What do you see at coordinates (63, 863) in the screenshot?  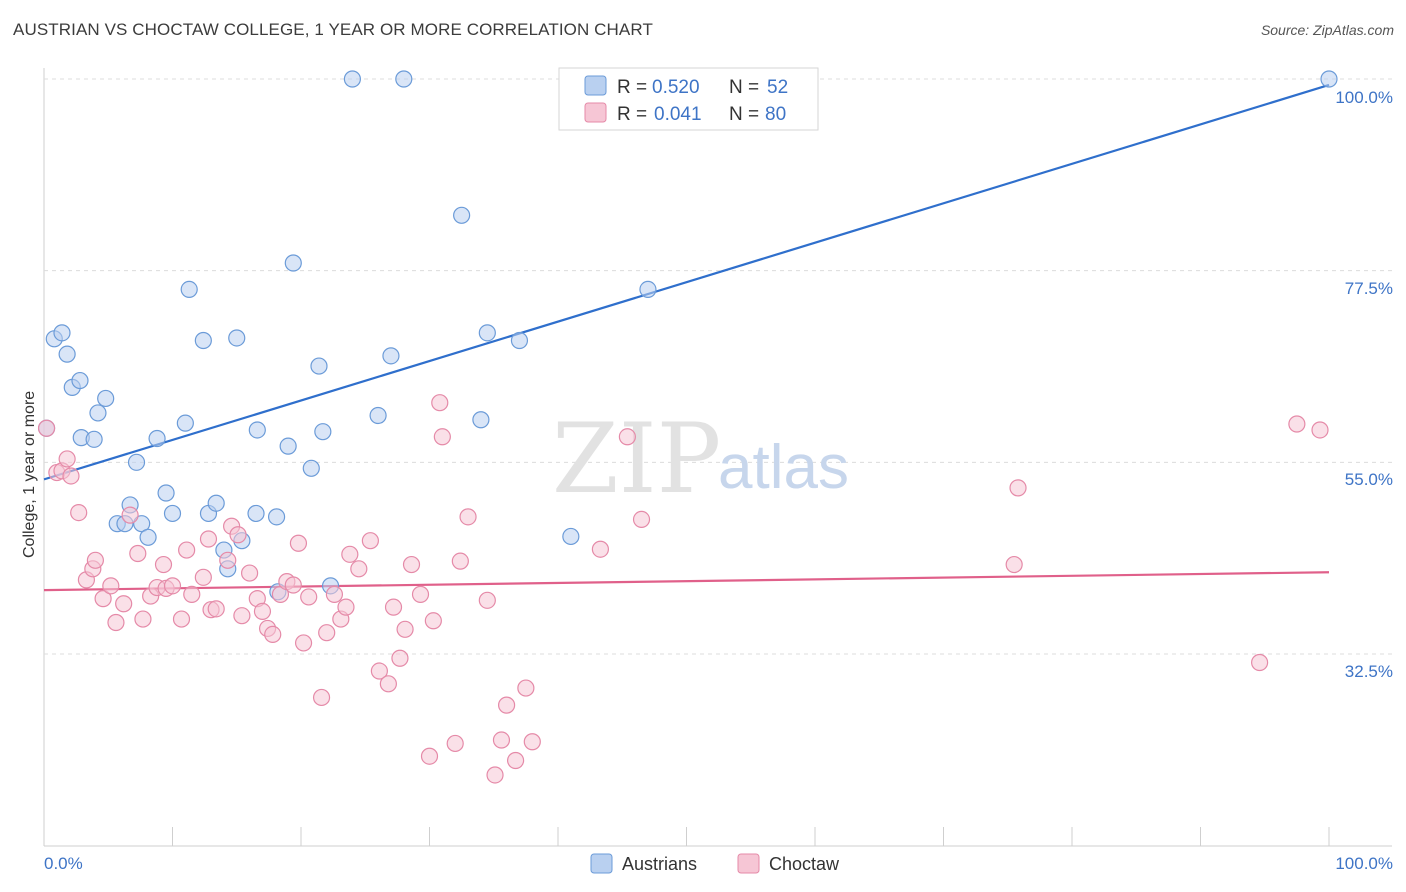 I see `x-tick-label-0: 0.0%` at bounding box center [63, 863].